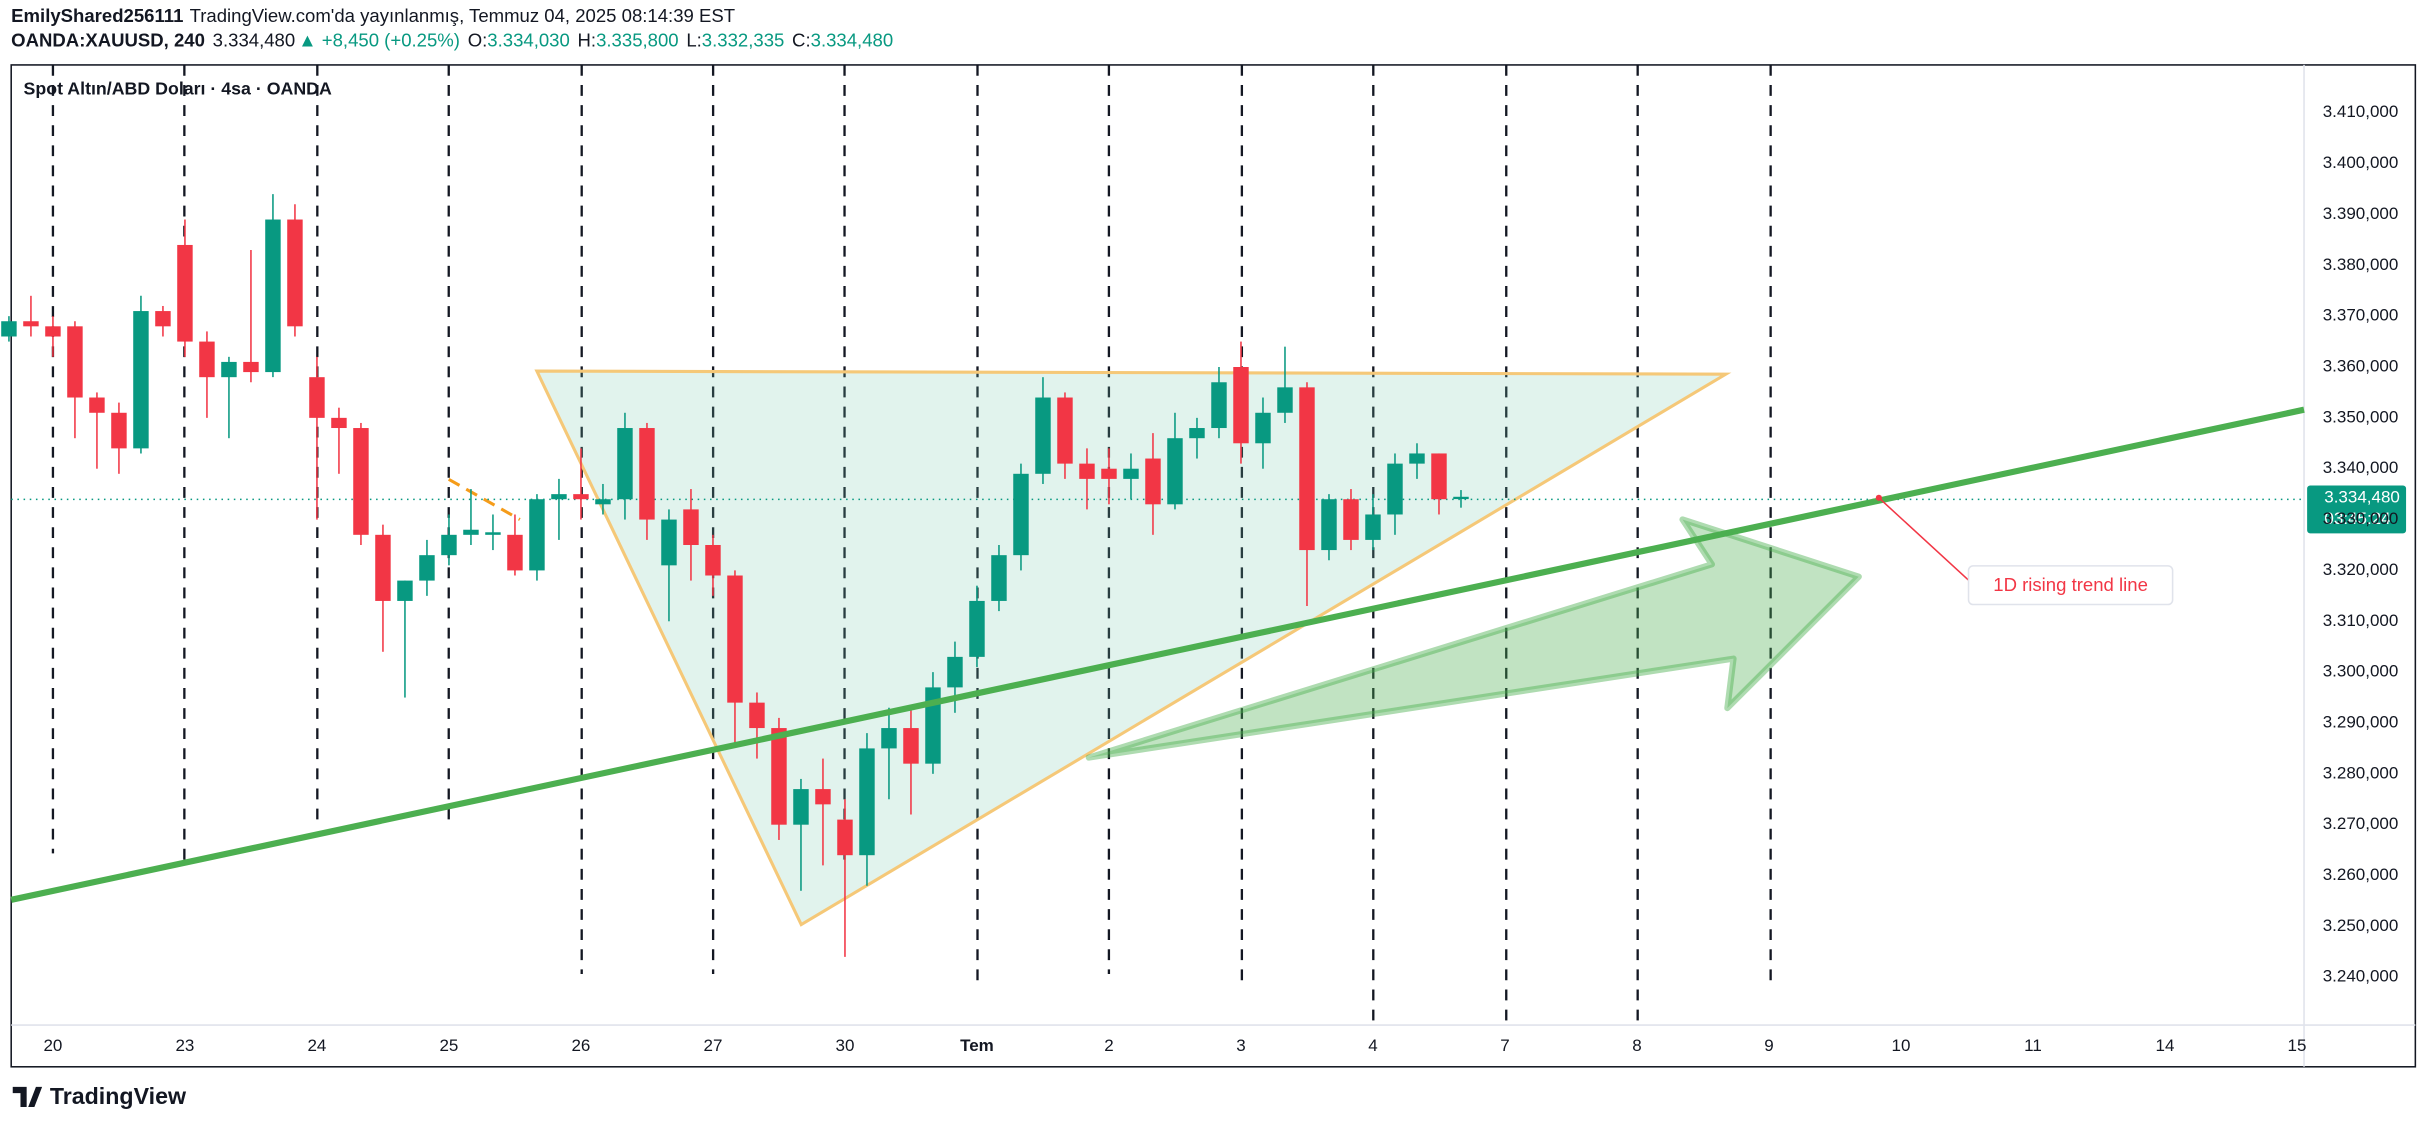 The image size is (2425, 1124). What do you see at coordinates (484, 499) in the screenshot?
I see `orange-dash` at bounding box center [484, 499].